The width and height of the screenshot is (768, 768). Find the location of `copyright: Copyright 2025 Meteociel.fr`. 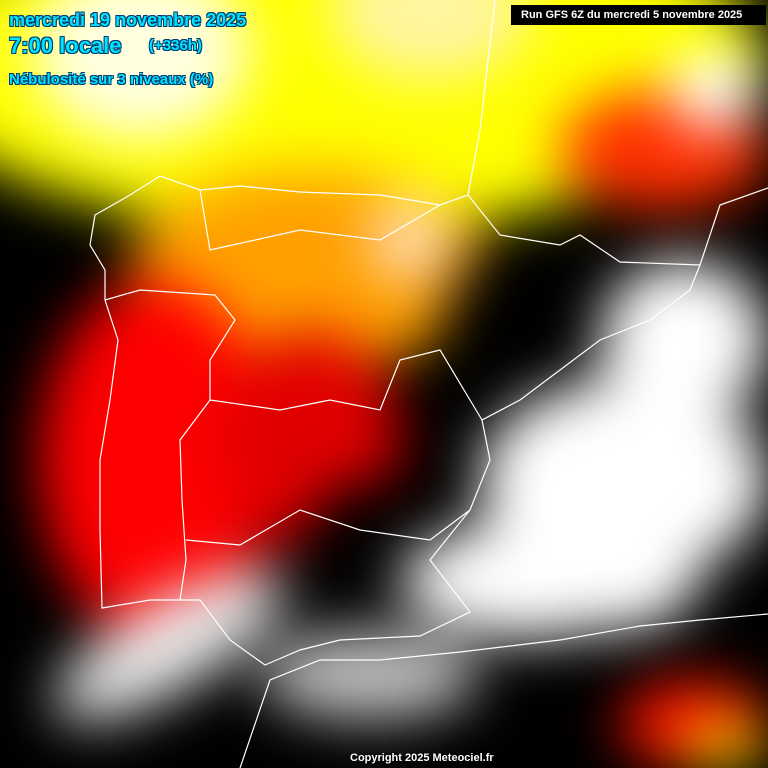

copyright: Copyright 2025 Meteociel.fr is located at coordinates (422, 758).